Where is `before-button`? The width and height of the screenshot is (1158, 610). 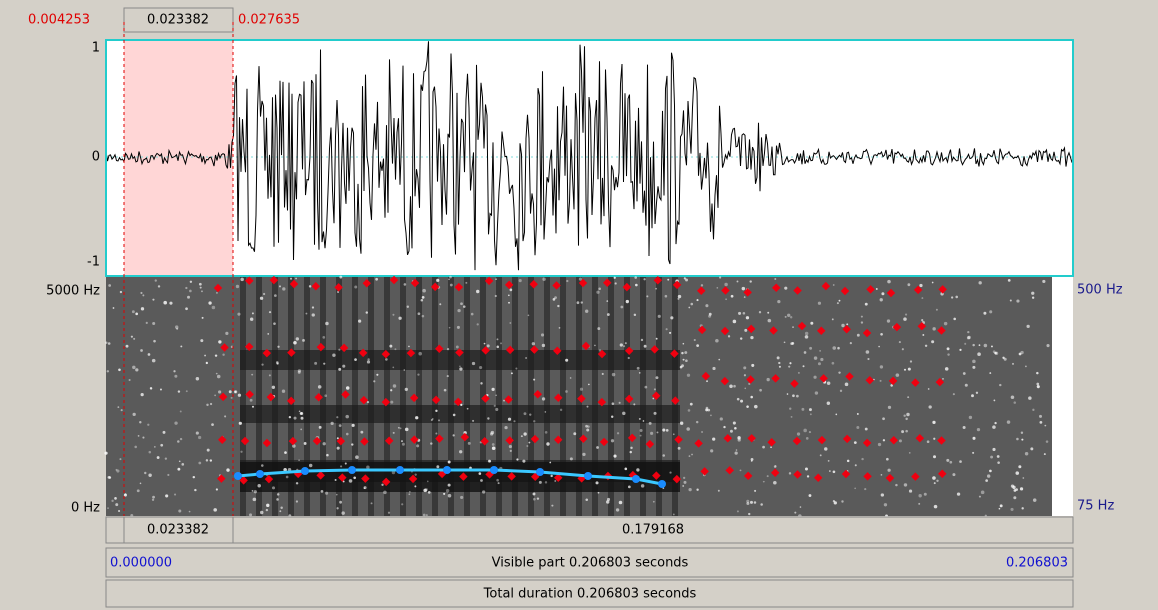
before-button is located at coordinates (115, 530).